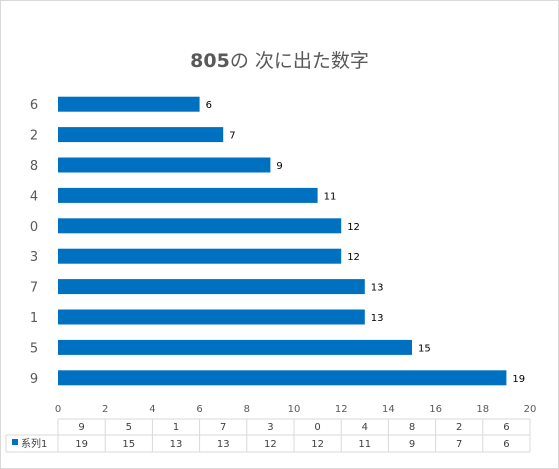 The image size is (559, 469). What do you see at coordinates (34, 105) in the screenshot?
I see `category-label-6: 6` at bounding box center [34, 105].